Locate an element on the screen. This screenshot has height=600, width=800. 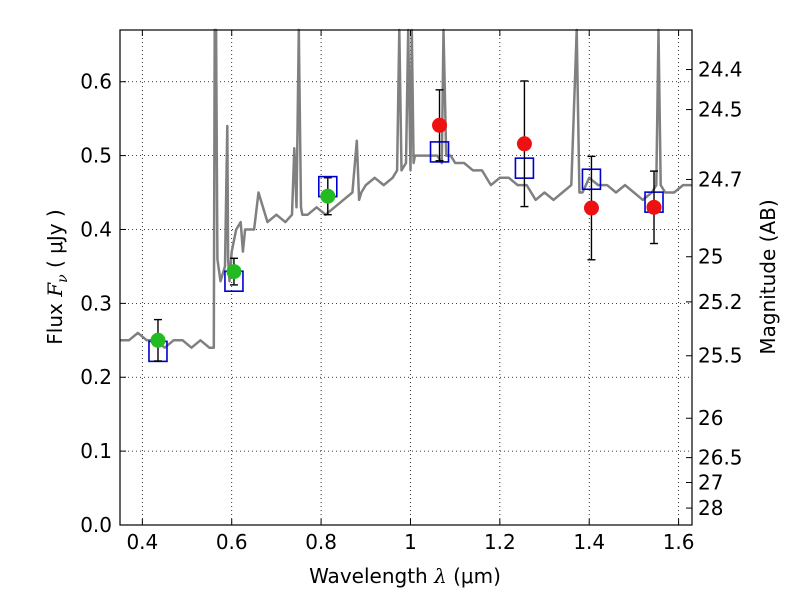
y-tick-label: 0.1 is located at coordinates (96, 451).